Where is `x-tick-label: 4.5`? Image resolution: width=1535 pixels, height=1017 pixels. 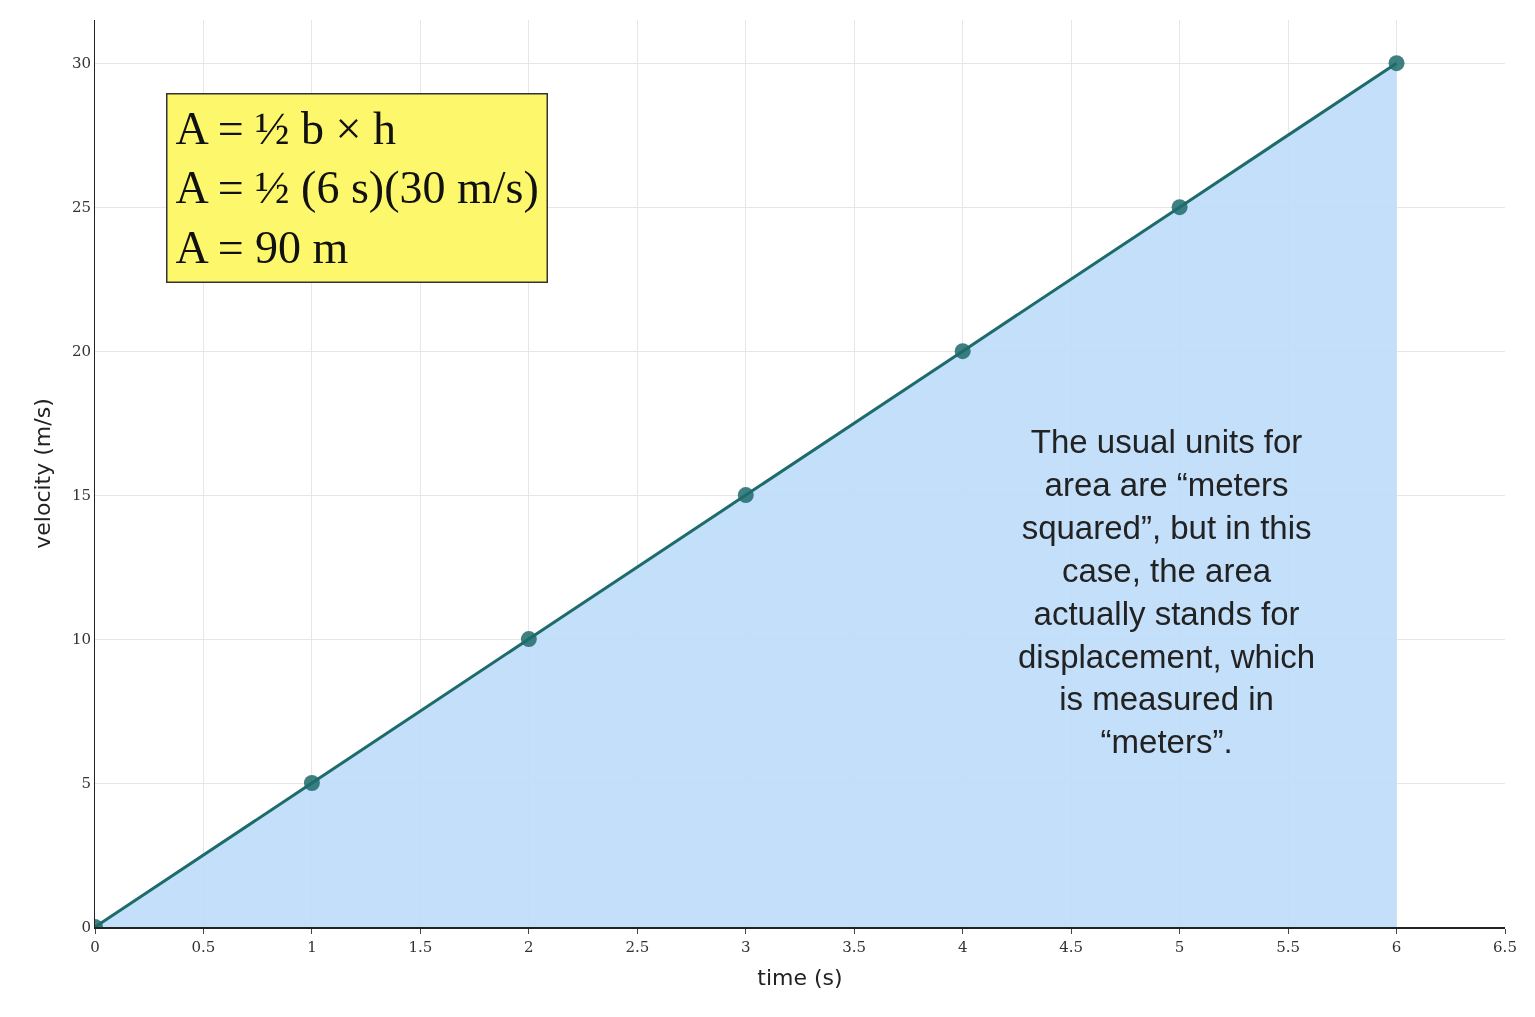
x-tick-label: 4.5 is located at coordinates (1071, 947).